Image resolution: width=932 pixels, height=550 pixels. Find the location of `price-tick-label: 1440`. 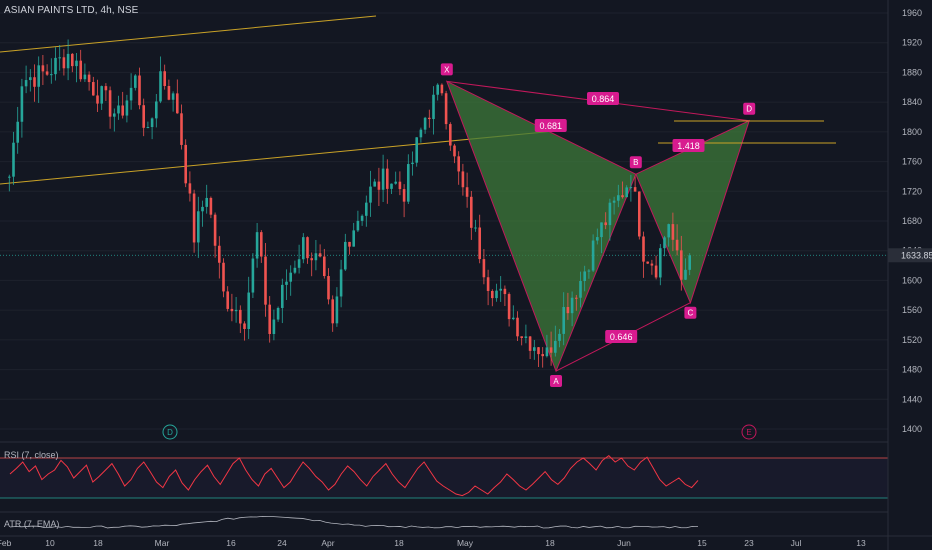

price-tick-label: 1440 is located at coordinates (912, 399).